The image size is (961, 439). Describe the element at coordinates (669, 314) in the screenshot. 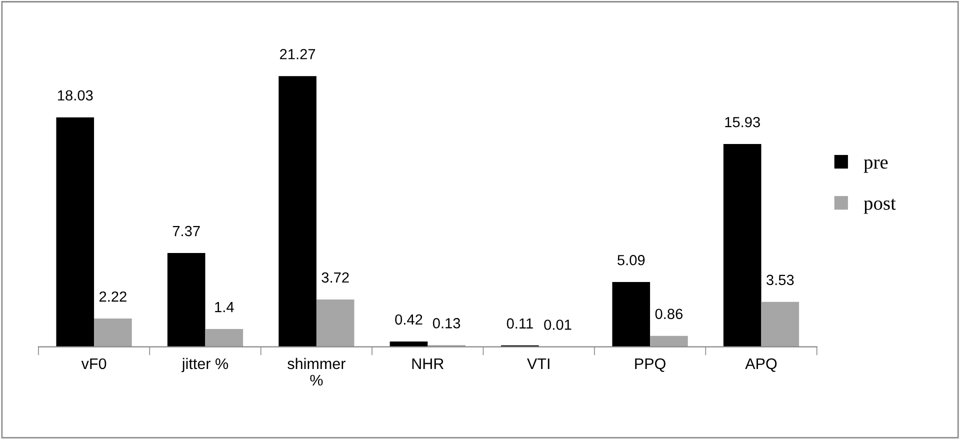

I see `data-label: 0.86` at that location.